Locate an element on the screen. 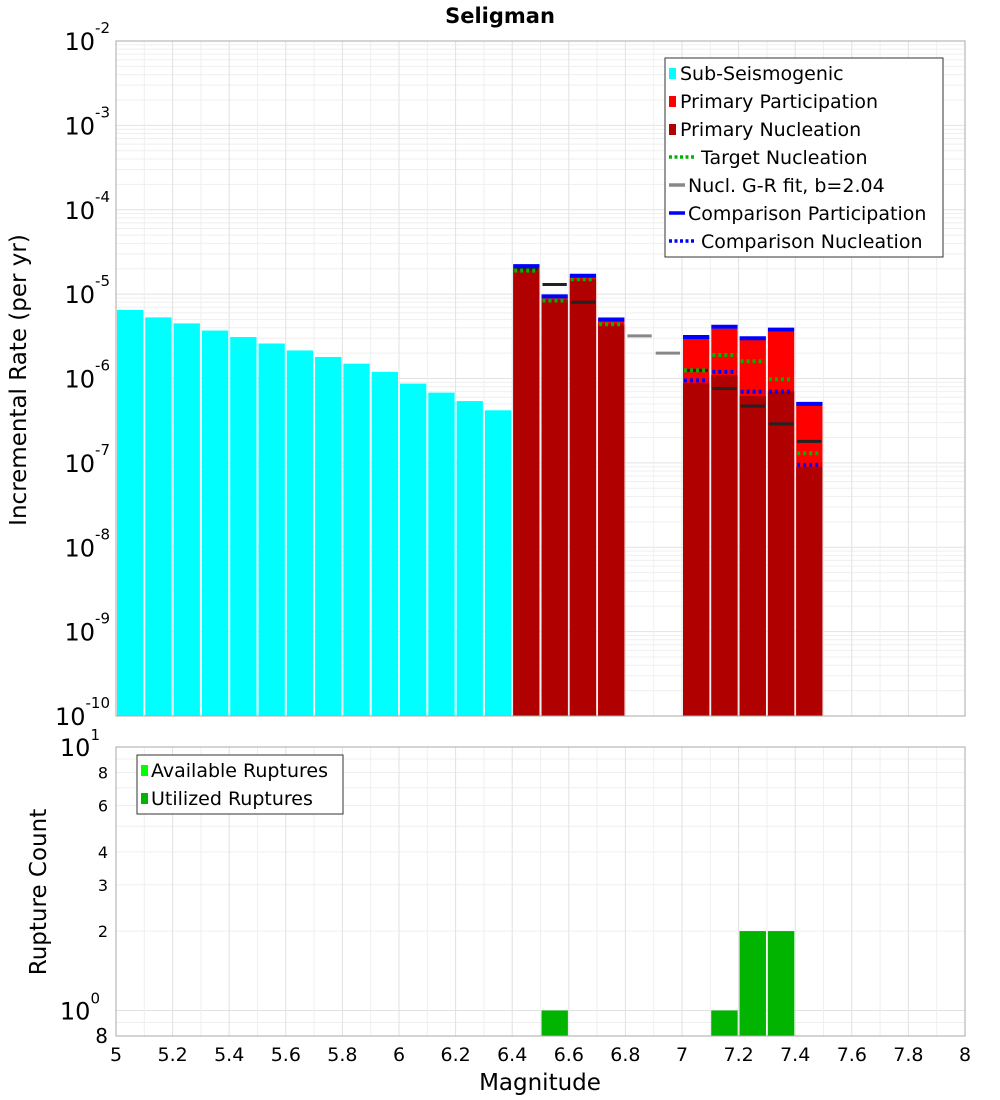 This screenshot has width=1000, height=1100. legend-entry: Primary Nucleation is located at coordinates (765, 130).